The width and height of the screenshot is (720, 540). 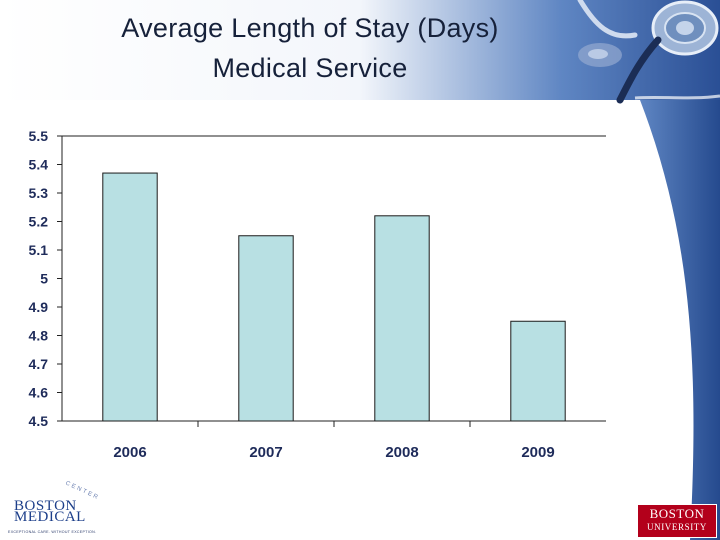 I want to click on y-tick-label: 5.4, so click(x=39, y=165).